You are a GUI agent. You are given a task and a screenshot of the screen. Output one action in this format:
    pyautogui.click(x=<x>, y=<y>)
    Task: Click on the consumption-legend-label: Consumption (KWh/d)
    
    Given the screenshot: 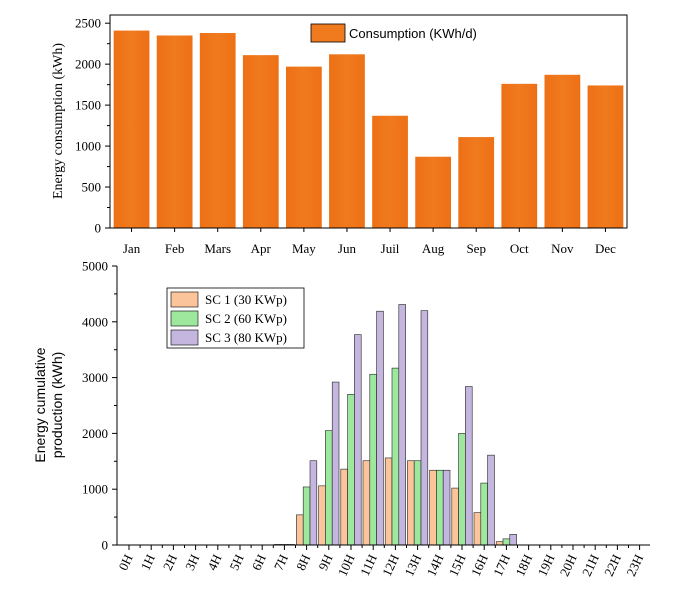 What is the action you would take?
    pyautogui.click(x=413, y=33)
    